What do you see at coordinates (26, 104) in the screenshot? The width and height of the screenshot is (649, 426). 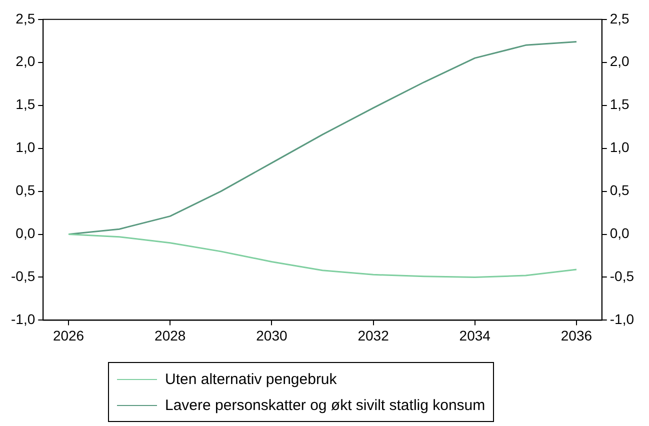 I see `y-tick-label: 1,5` at bounding box center [26, 104].